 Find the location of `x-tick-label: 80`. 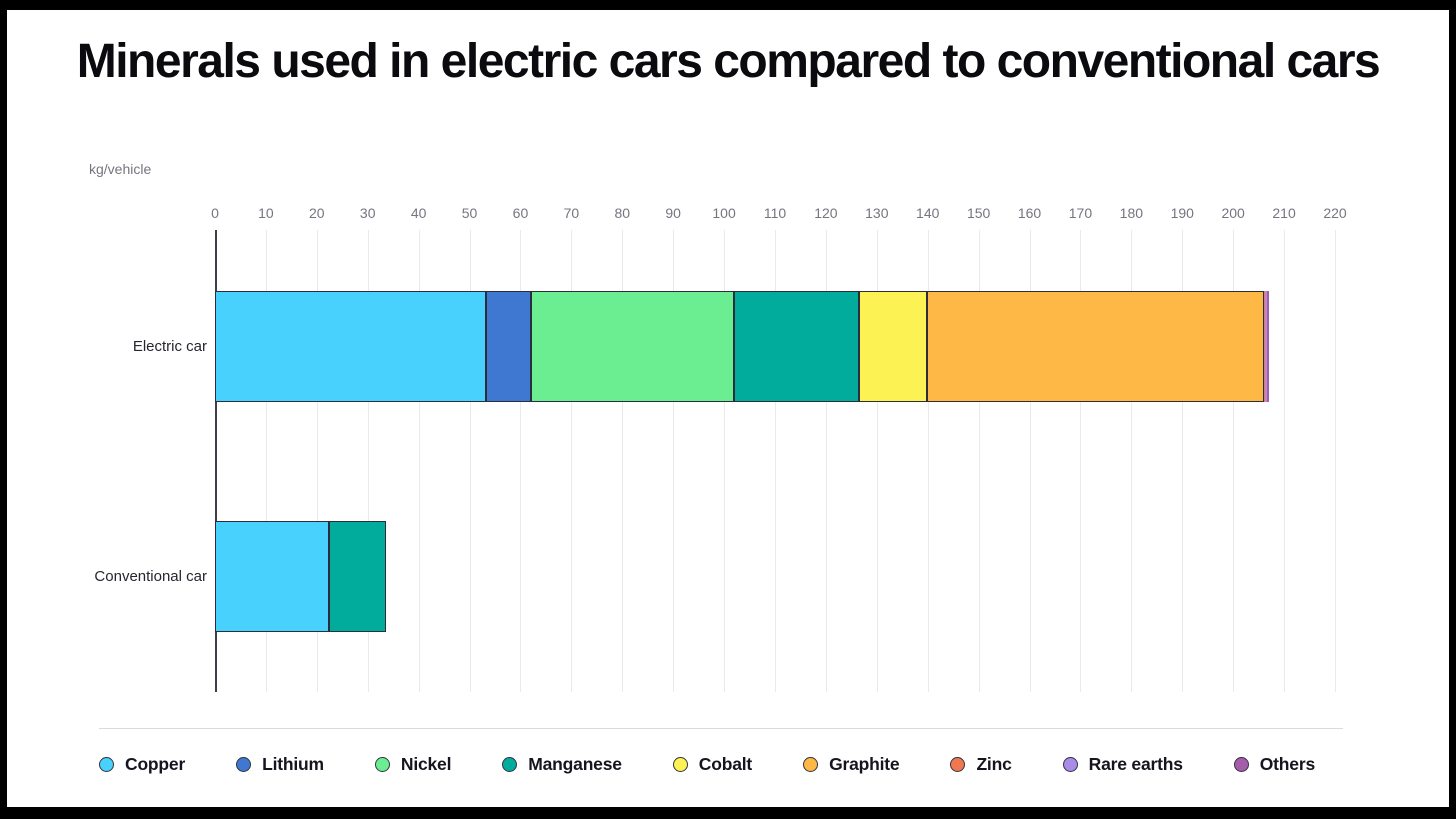

x-tick-label: 80 is located at coordinates (622, 213).